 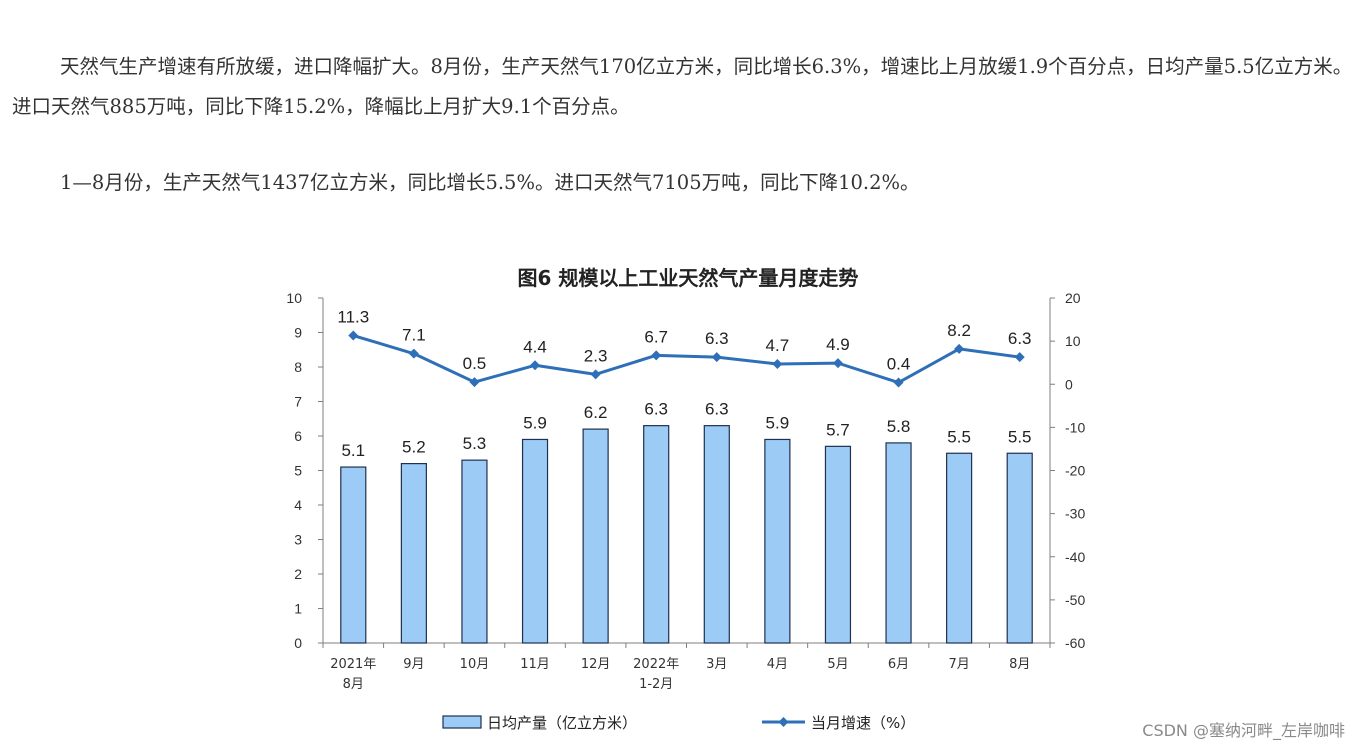 I want to click on y-left-tick-label: 3, so click(x=298, y=540).